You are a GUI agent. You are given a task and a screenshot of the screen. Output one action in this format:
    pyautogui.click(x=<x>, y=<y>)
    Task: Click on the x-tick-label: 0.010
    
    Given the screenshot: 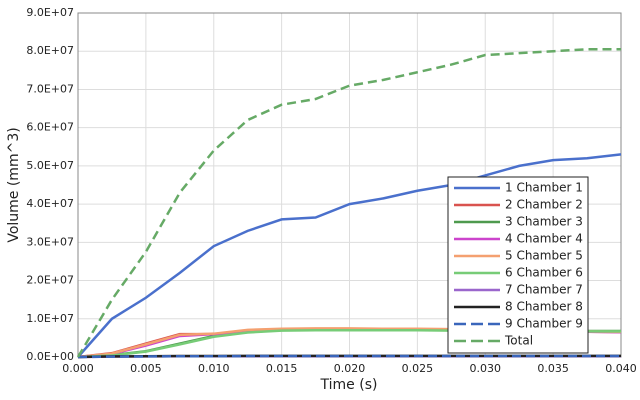 What is the action you would take?
    pyautogui.click(x=214, y=368)
    